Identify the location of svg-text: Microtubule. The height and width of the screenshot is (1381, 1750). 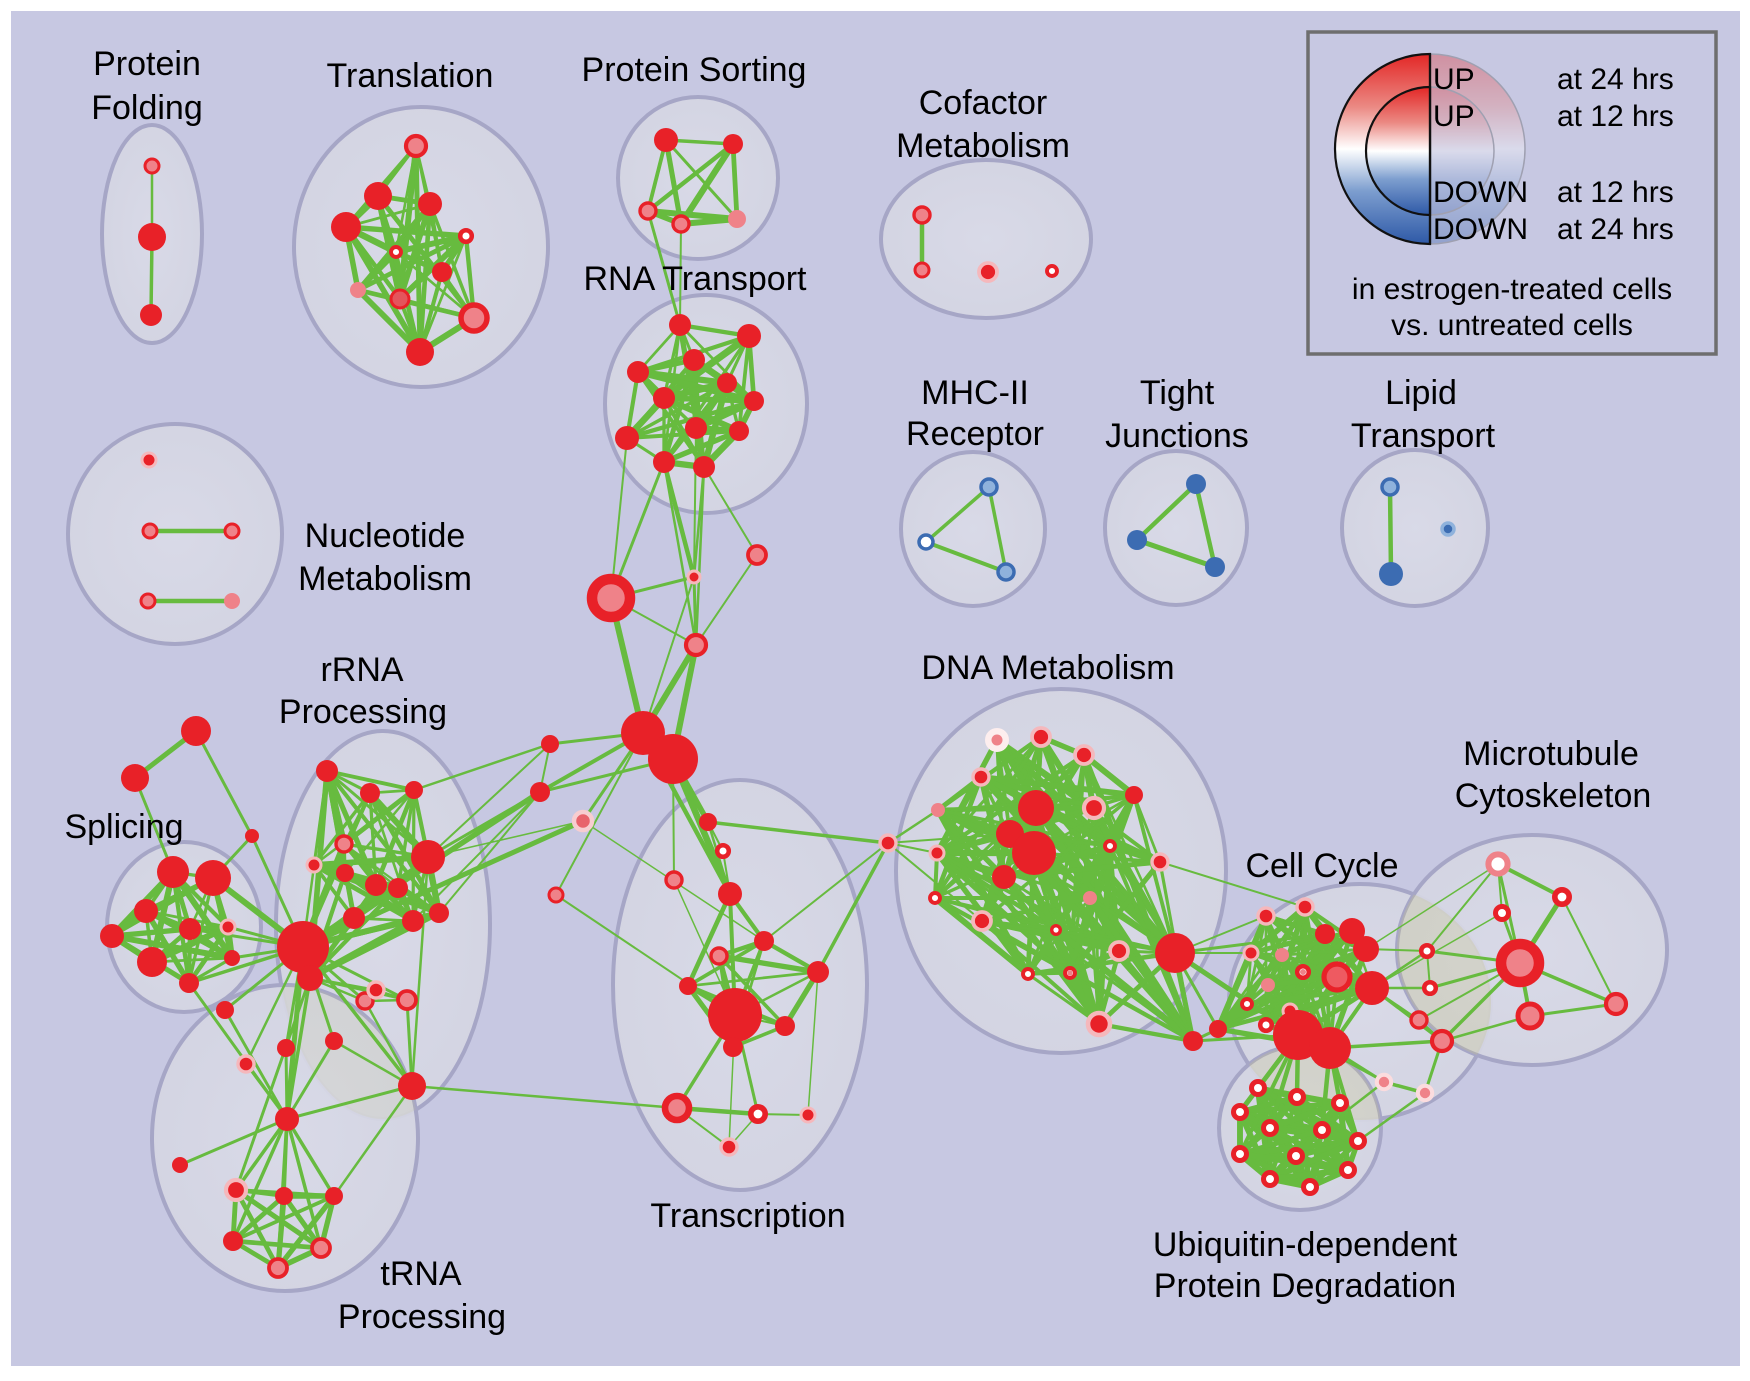
(1551, 754).